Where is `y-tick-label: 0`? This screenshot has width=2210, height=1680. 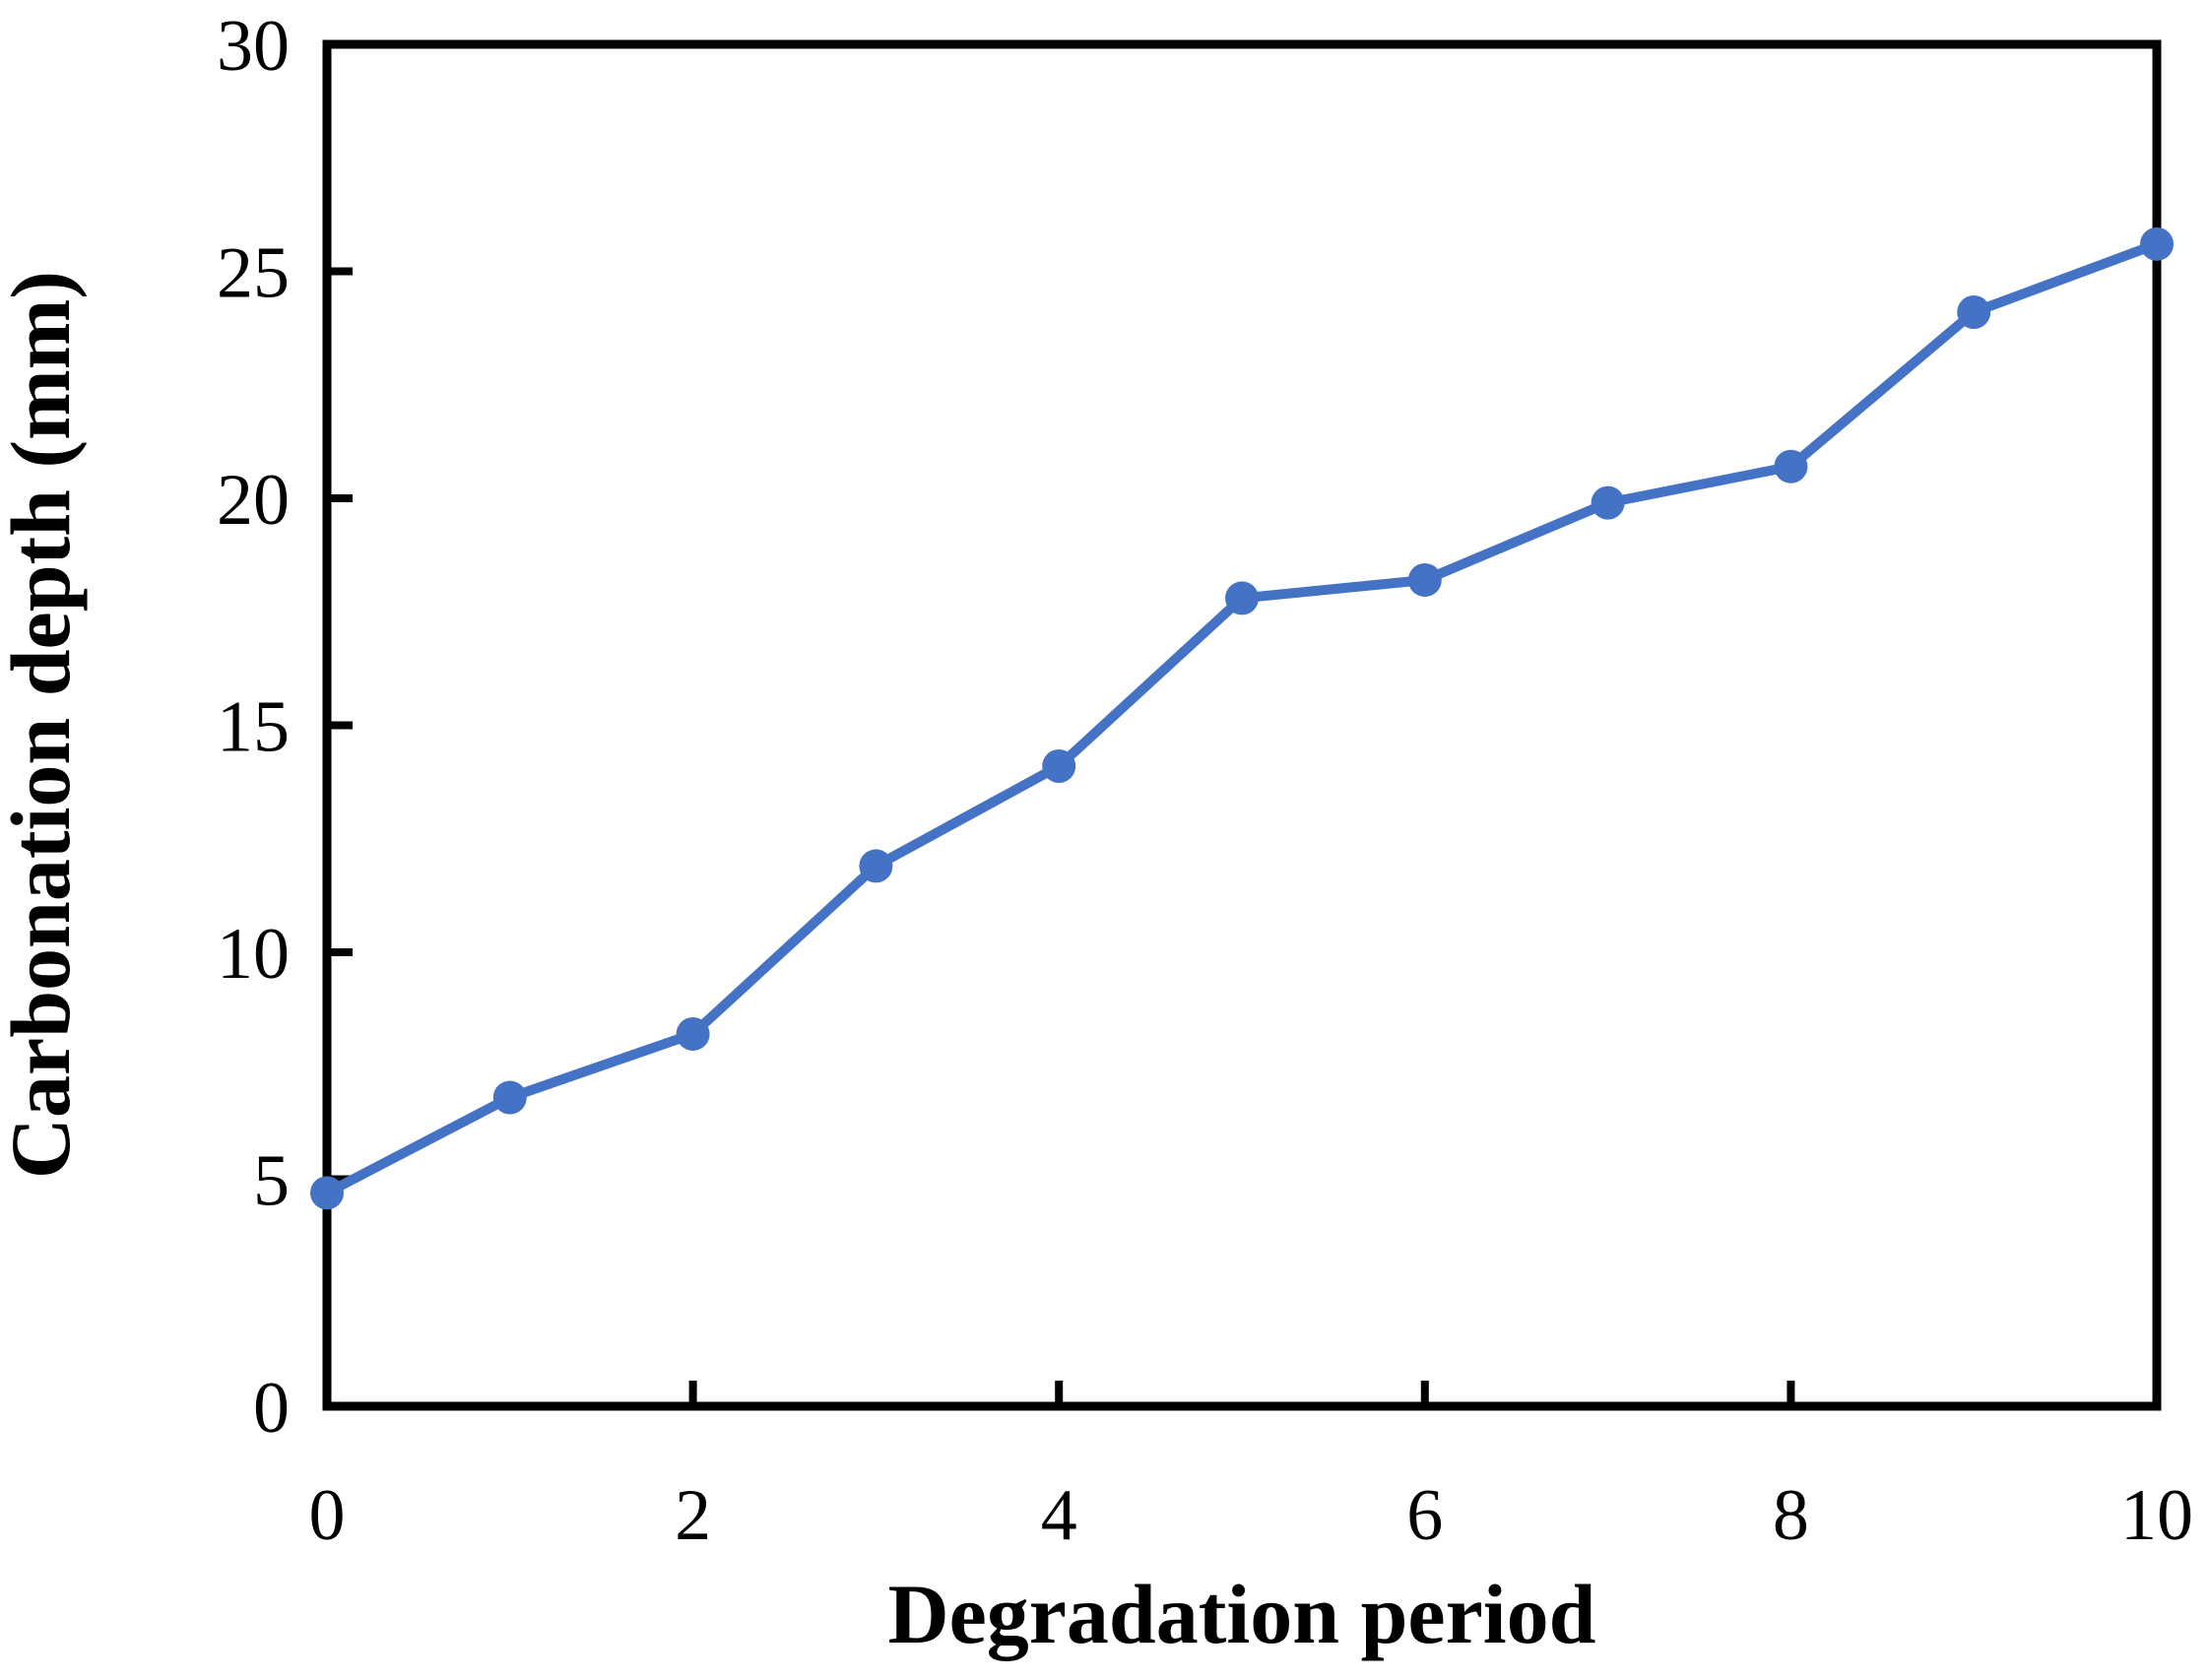 y-tick-label: 0 is located at coordinates (271, 1408).